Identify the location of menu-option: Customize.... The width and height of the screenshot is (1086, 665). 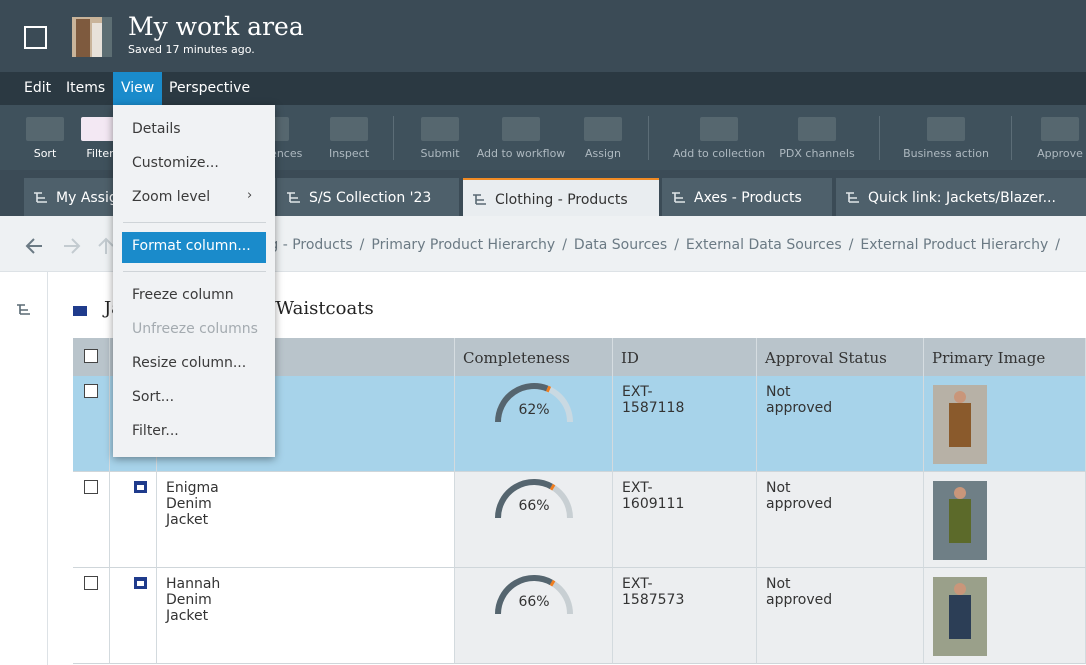
(175, 163).